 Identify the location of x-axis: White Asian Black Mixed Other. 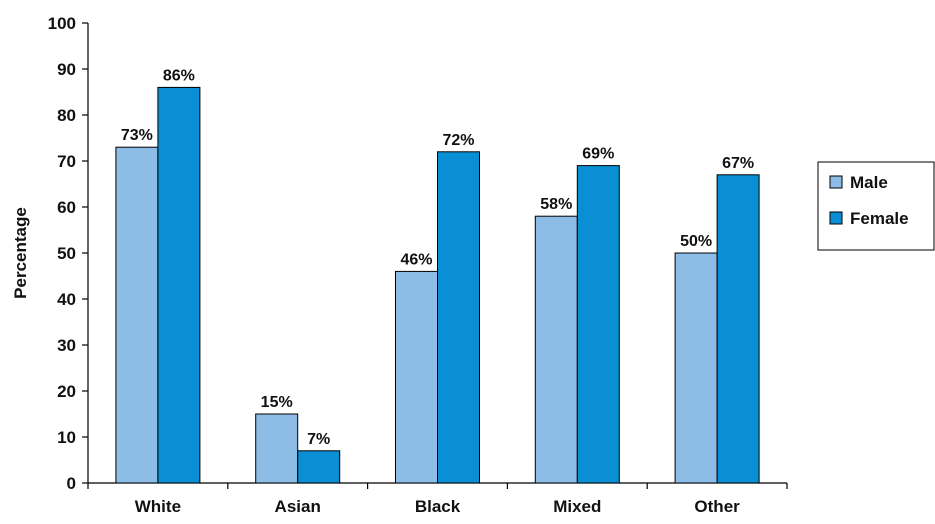
(437, 499).